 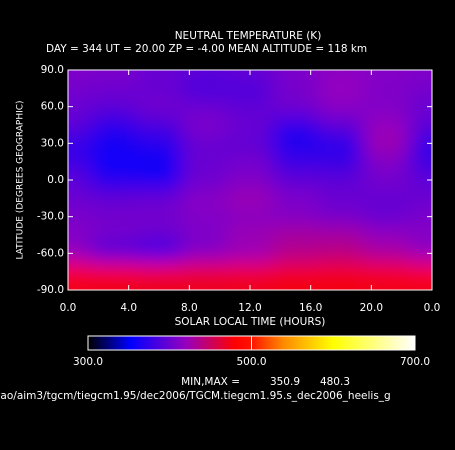 I want to click on chart-title: NEUTRAL TEMPERATURE (K), so click(x=248, y=36).